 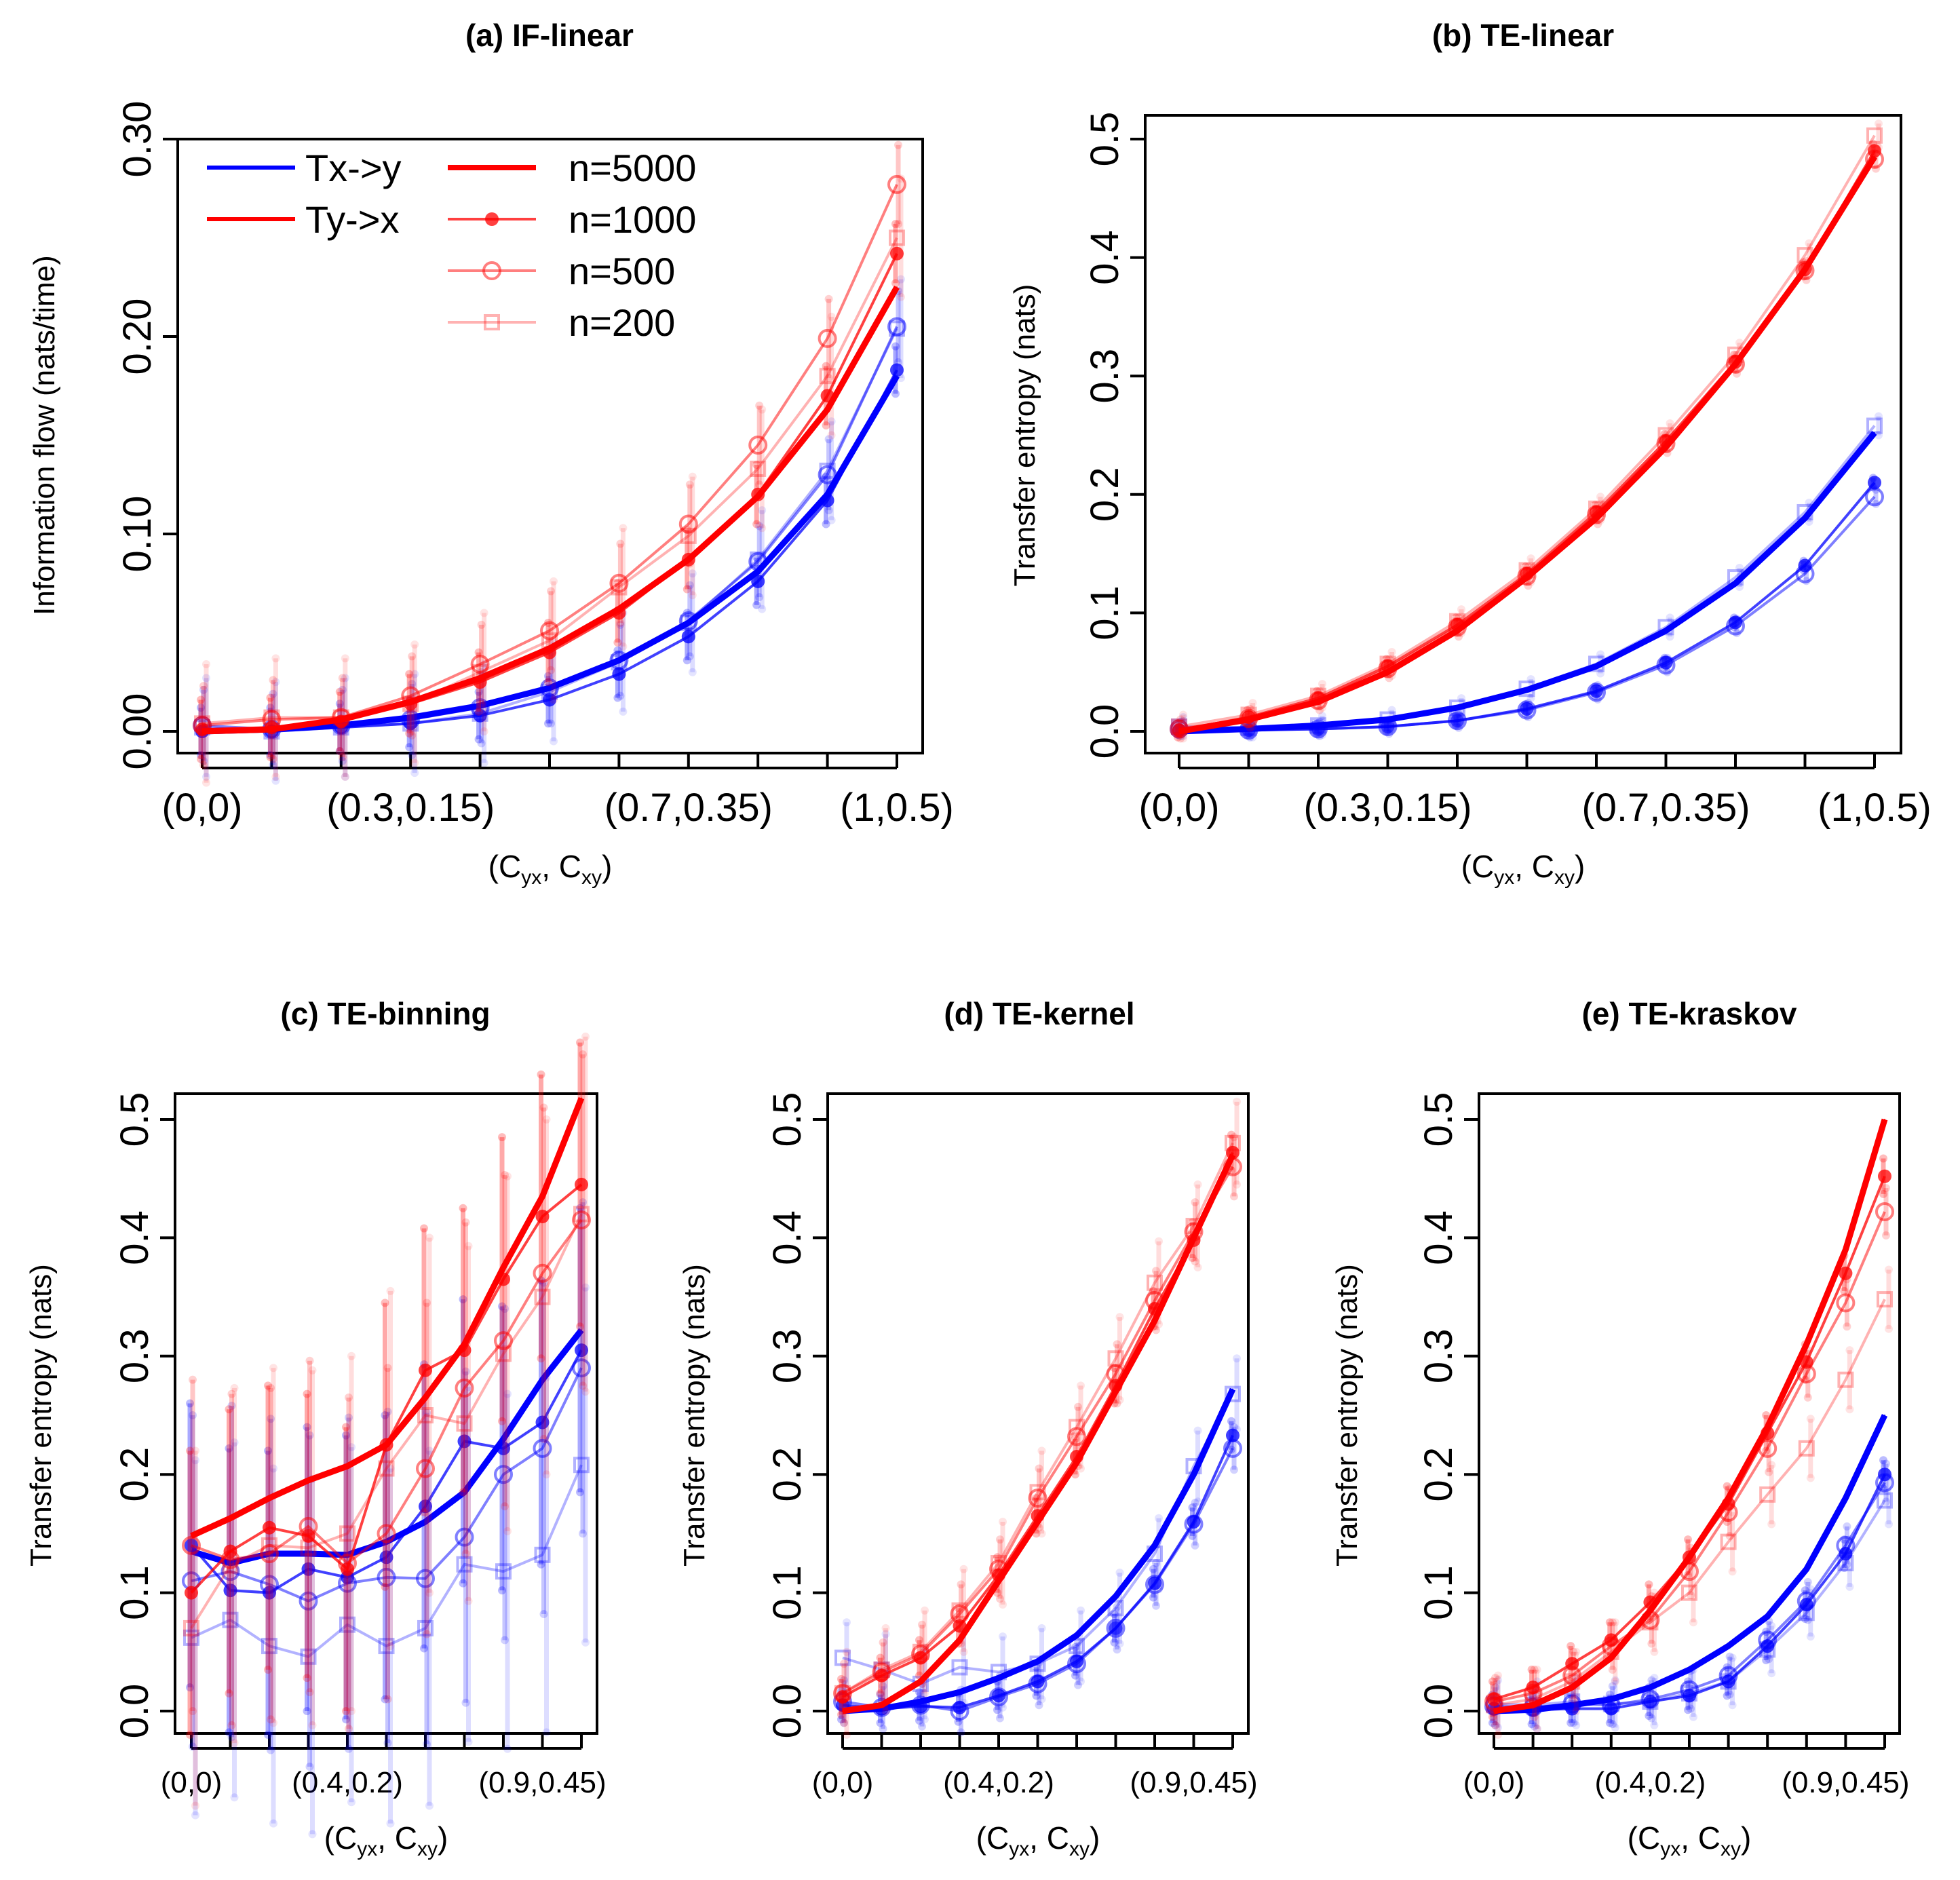 I want to click on legend: Tx->y Ty->x n=5000 n=1000 n=500 n=200, so click(x=451, y=246).